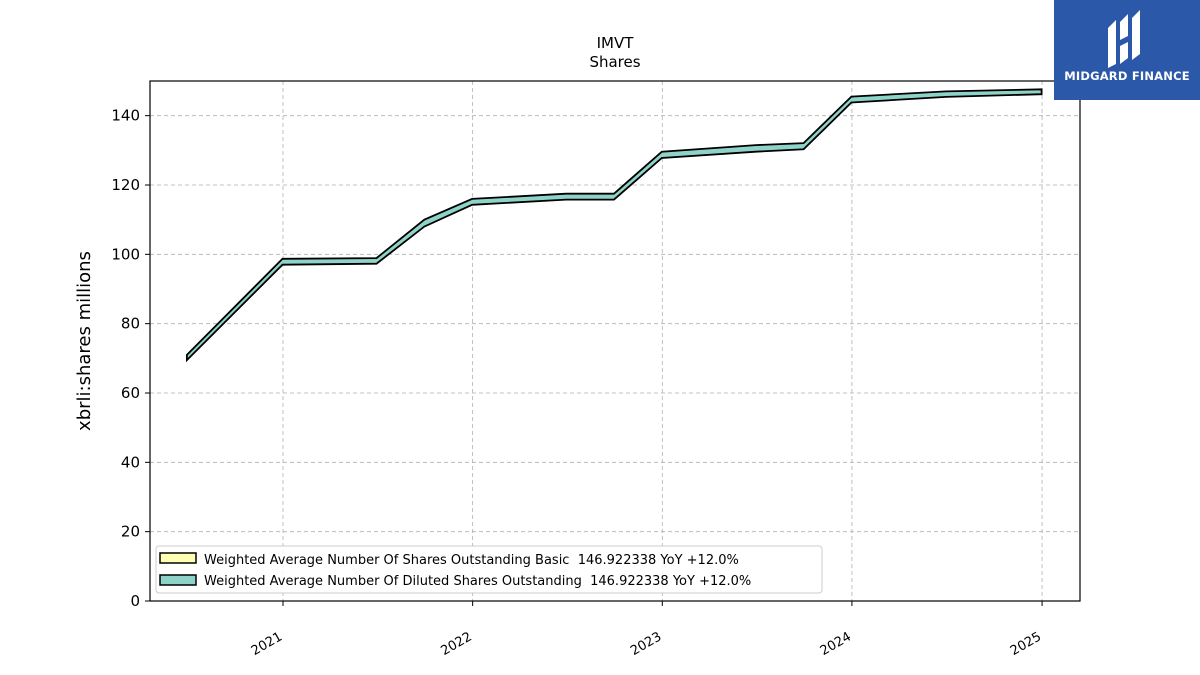 The width and height of the screenshot is (1200, 675). What do you see at coordinates (130, 324) in the screenshot?
I see `y-tick-label: 80` at bounding box center [130, 324].